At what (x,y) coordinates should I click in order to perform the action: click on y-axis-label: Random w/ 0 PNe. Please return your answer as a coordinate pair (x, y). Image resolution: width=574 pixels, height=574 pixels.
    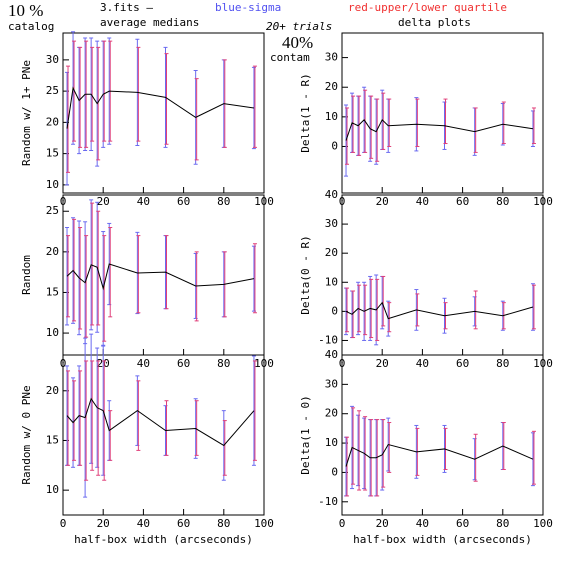
    Looking at the image, I should click on (26, 434).